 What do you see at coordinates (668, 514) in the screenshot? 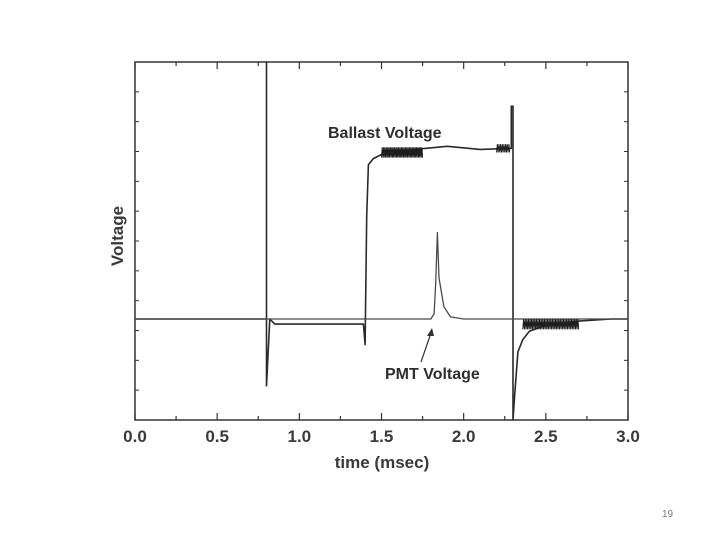
I see `slide-page-number: 19` at bounding box center [668, 514].